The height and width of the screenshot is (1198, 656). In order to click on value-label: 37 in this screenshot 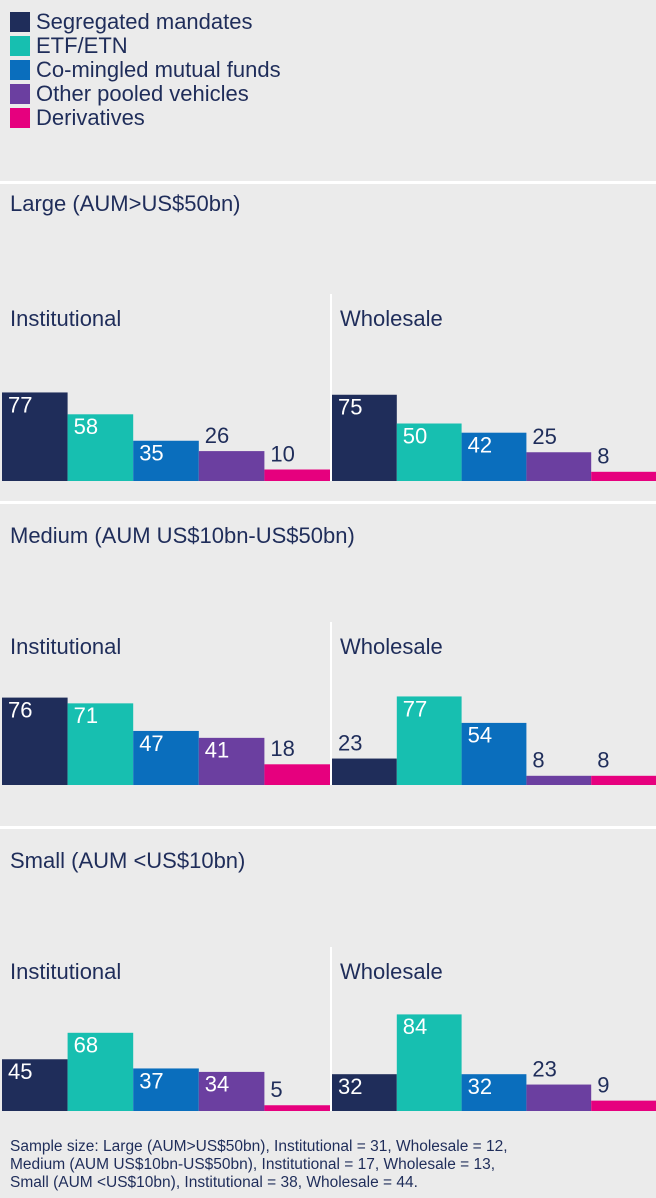, I will do `click(151, 1080)`.